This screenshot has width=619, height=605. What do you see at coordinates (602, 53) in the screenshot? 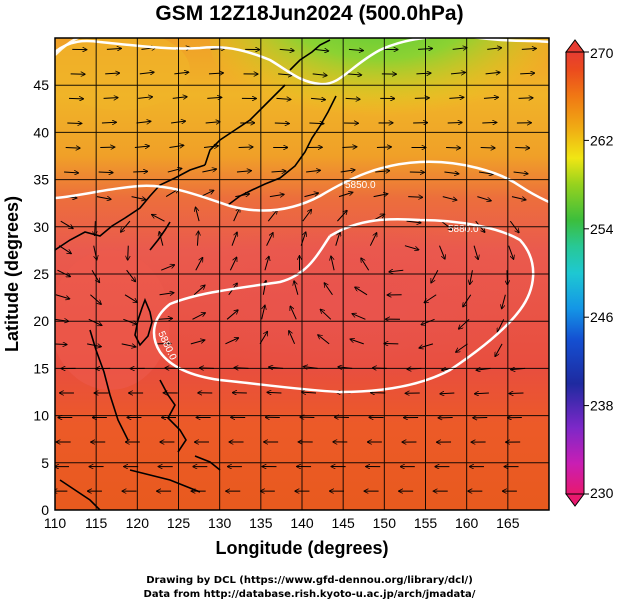
I see `colorbar-label: 270` at bounding box center [602, 53].